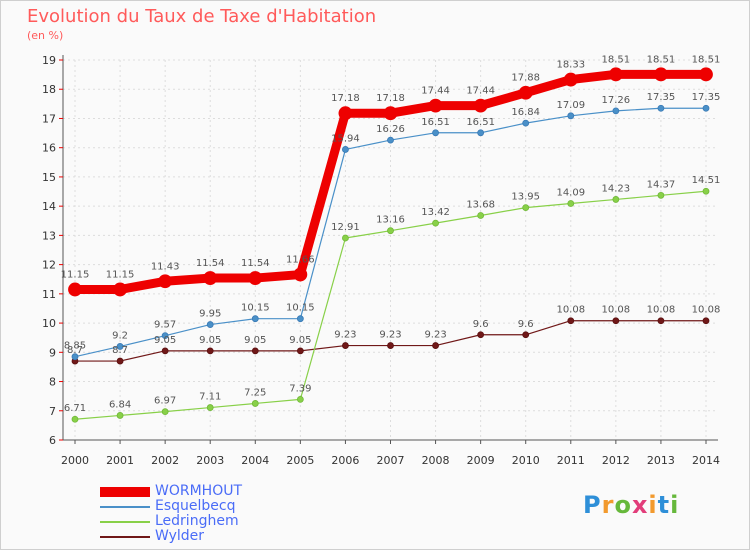 The height and width of the screenshot is (550, 750). Describe the element at coordinates (125, 492) in the screenshot. I see `legend-swatch-wormhout` at that location.